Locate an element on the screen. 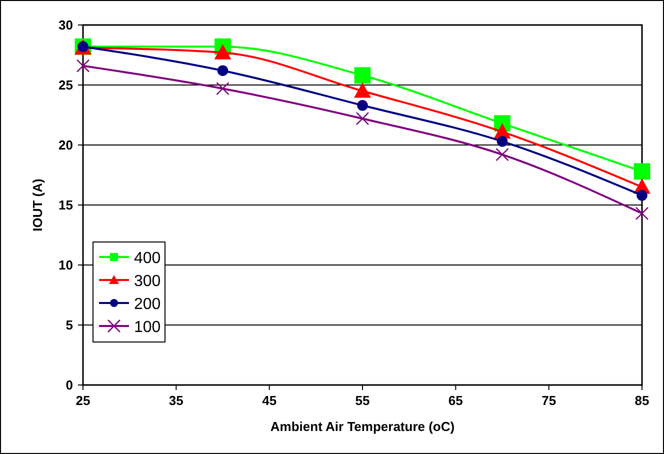  y-tick-label: 10 is located at coordinates (65, 265).